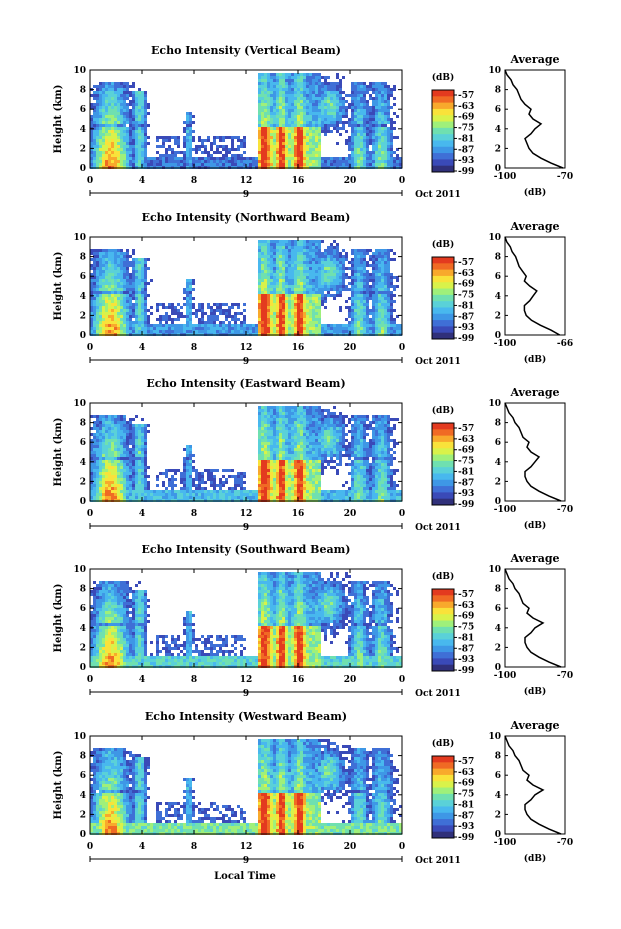 The width and height of the screenshot is (621, 929). What do you see at coordinates (83, 258) in the screenshot?
I see `y-tick-label: 8` at bounding box center [83, 258].